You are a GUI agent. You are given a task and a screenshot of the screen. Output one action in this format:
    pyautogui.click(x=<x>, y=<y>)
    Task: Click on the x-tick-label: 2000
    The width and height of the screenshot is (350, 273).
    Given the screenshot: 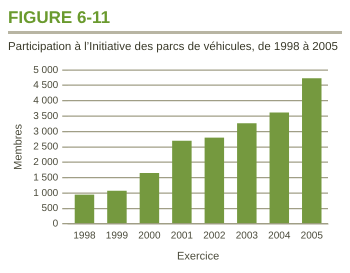 What is the action you would take?
    pyautogui.click(x=149, y=236)
    